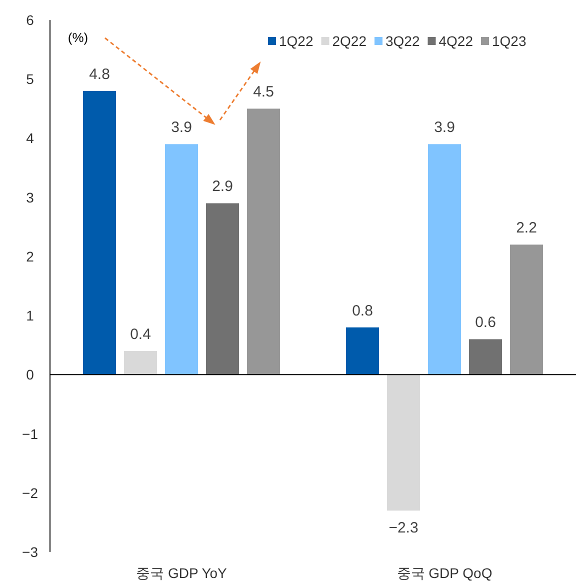 The height and width of the screenshot is (581, 576). I want to click on data-label: 0.4, so click(140, 335).